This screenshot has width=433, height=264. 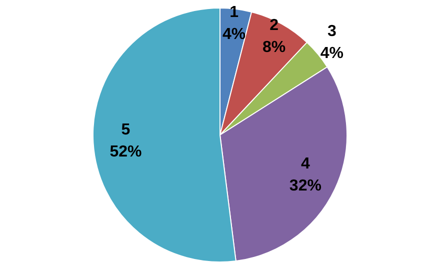 What do you see at coordinates (331, 31) in the screenshot?
I see `slice-label: 3` at bounding box center [331, 31].